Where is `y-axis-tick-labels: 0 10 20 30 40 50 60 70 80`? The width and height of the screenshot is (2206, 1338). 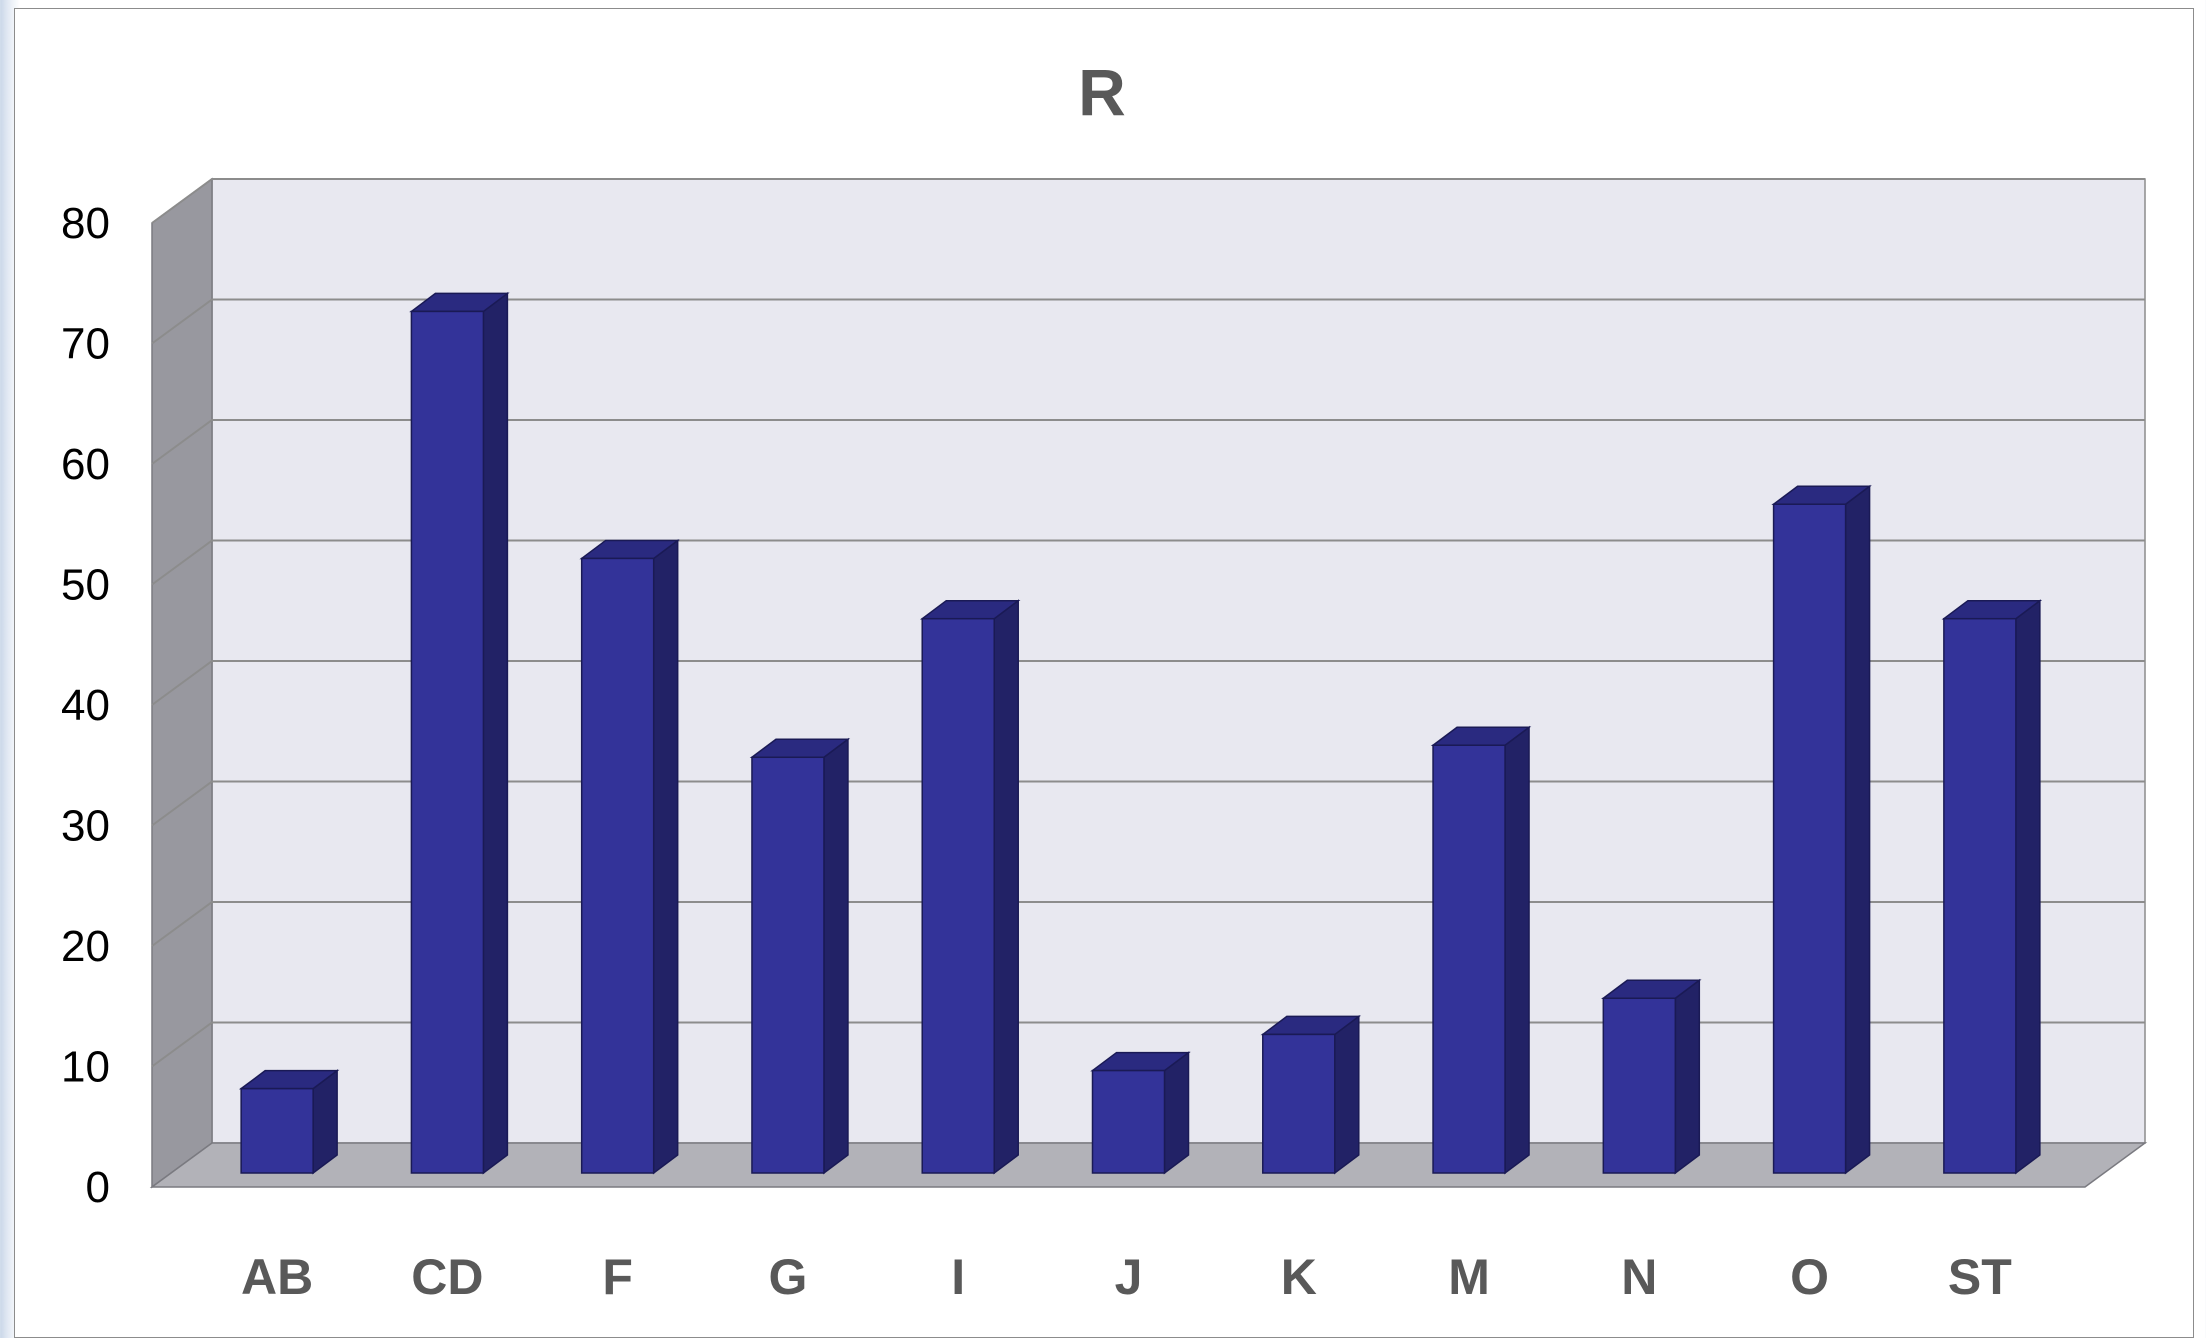
y-axis-tick-labels: 0 10 20 30 40 50 60 70 80 is located at coordinates (85, 705).